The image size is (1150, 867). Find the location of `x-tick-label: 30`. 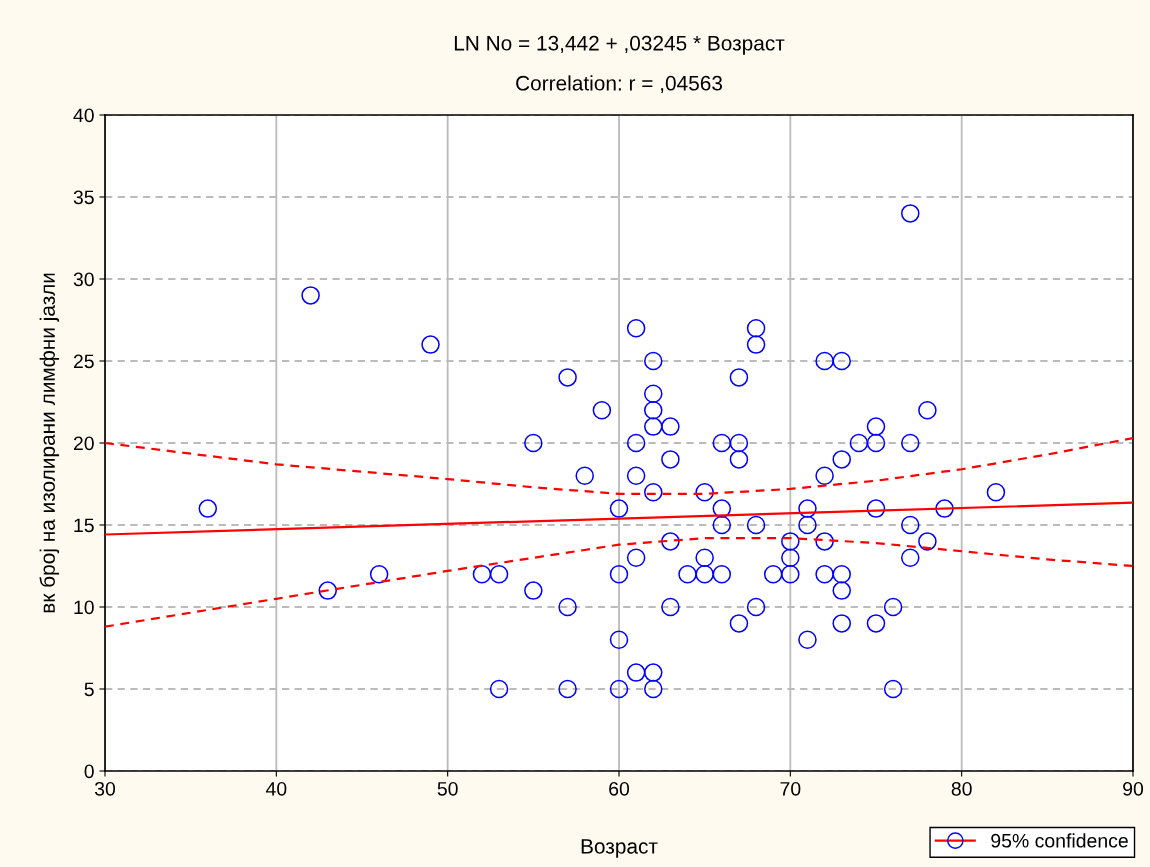

x-tick-label: 30 is located at coordinates (105, 788).